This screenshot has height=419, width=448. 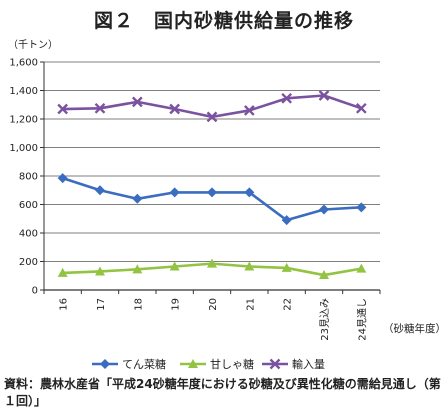 I want to click on legend-label: てん菜糖, so click(x=144, y=364).